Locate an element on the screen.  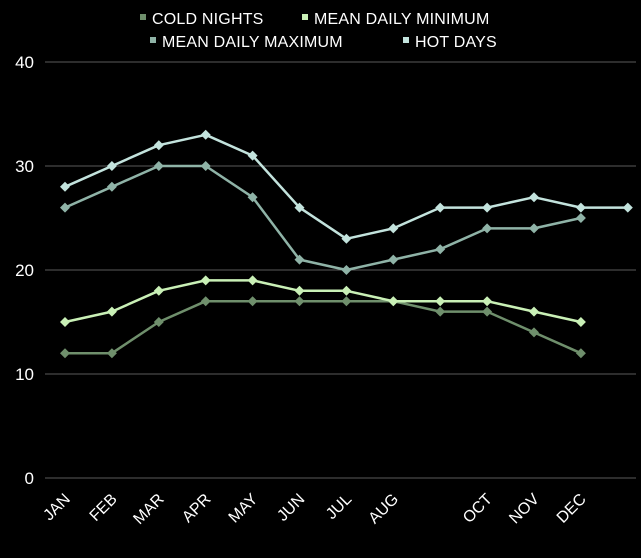
y-tick-label-0: 0 is located at coordinates (29, 478).